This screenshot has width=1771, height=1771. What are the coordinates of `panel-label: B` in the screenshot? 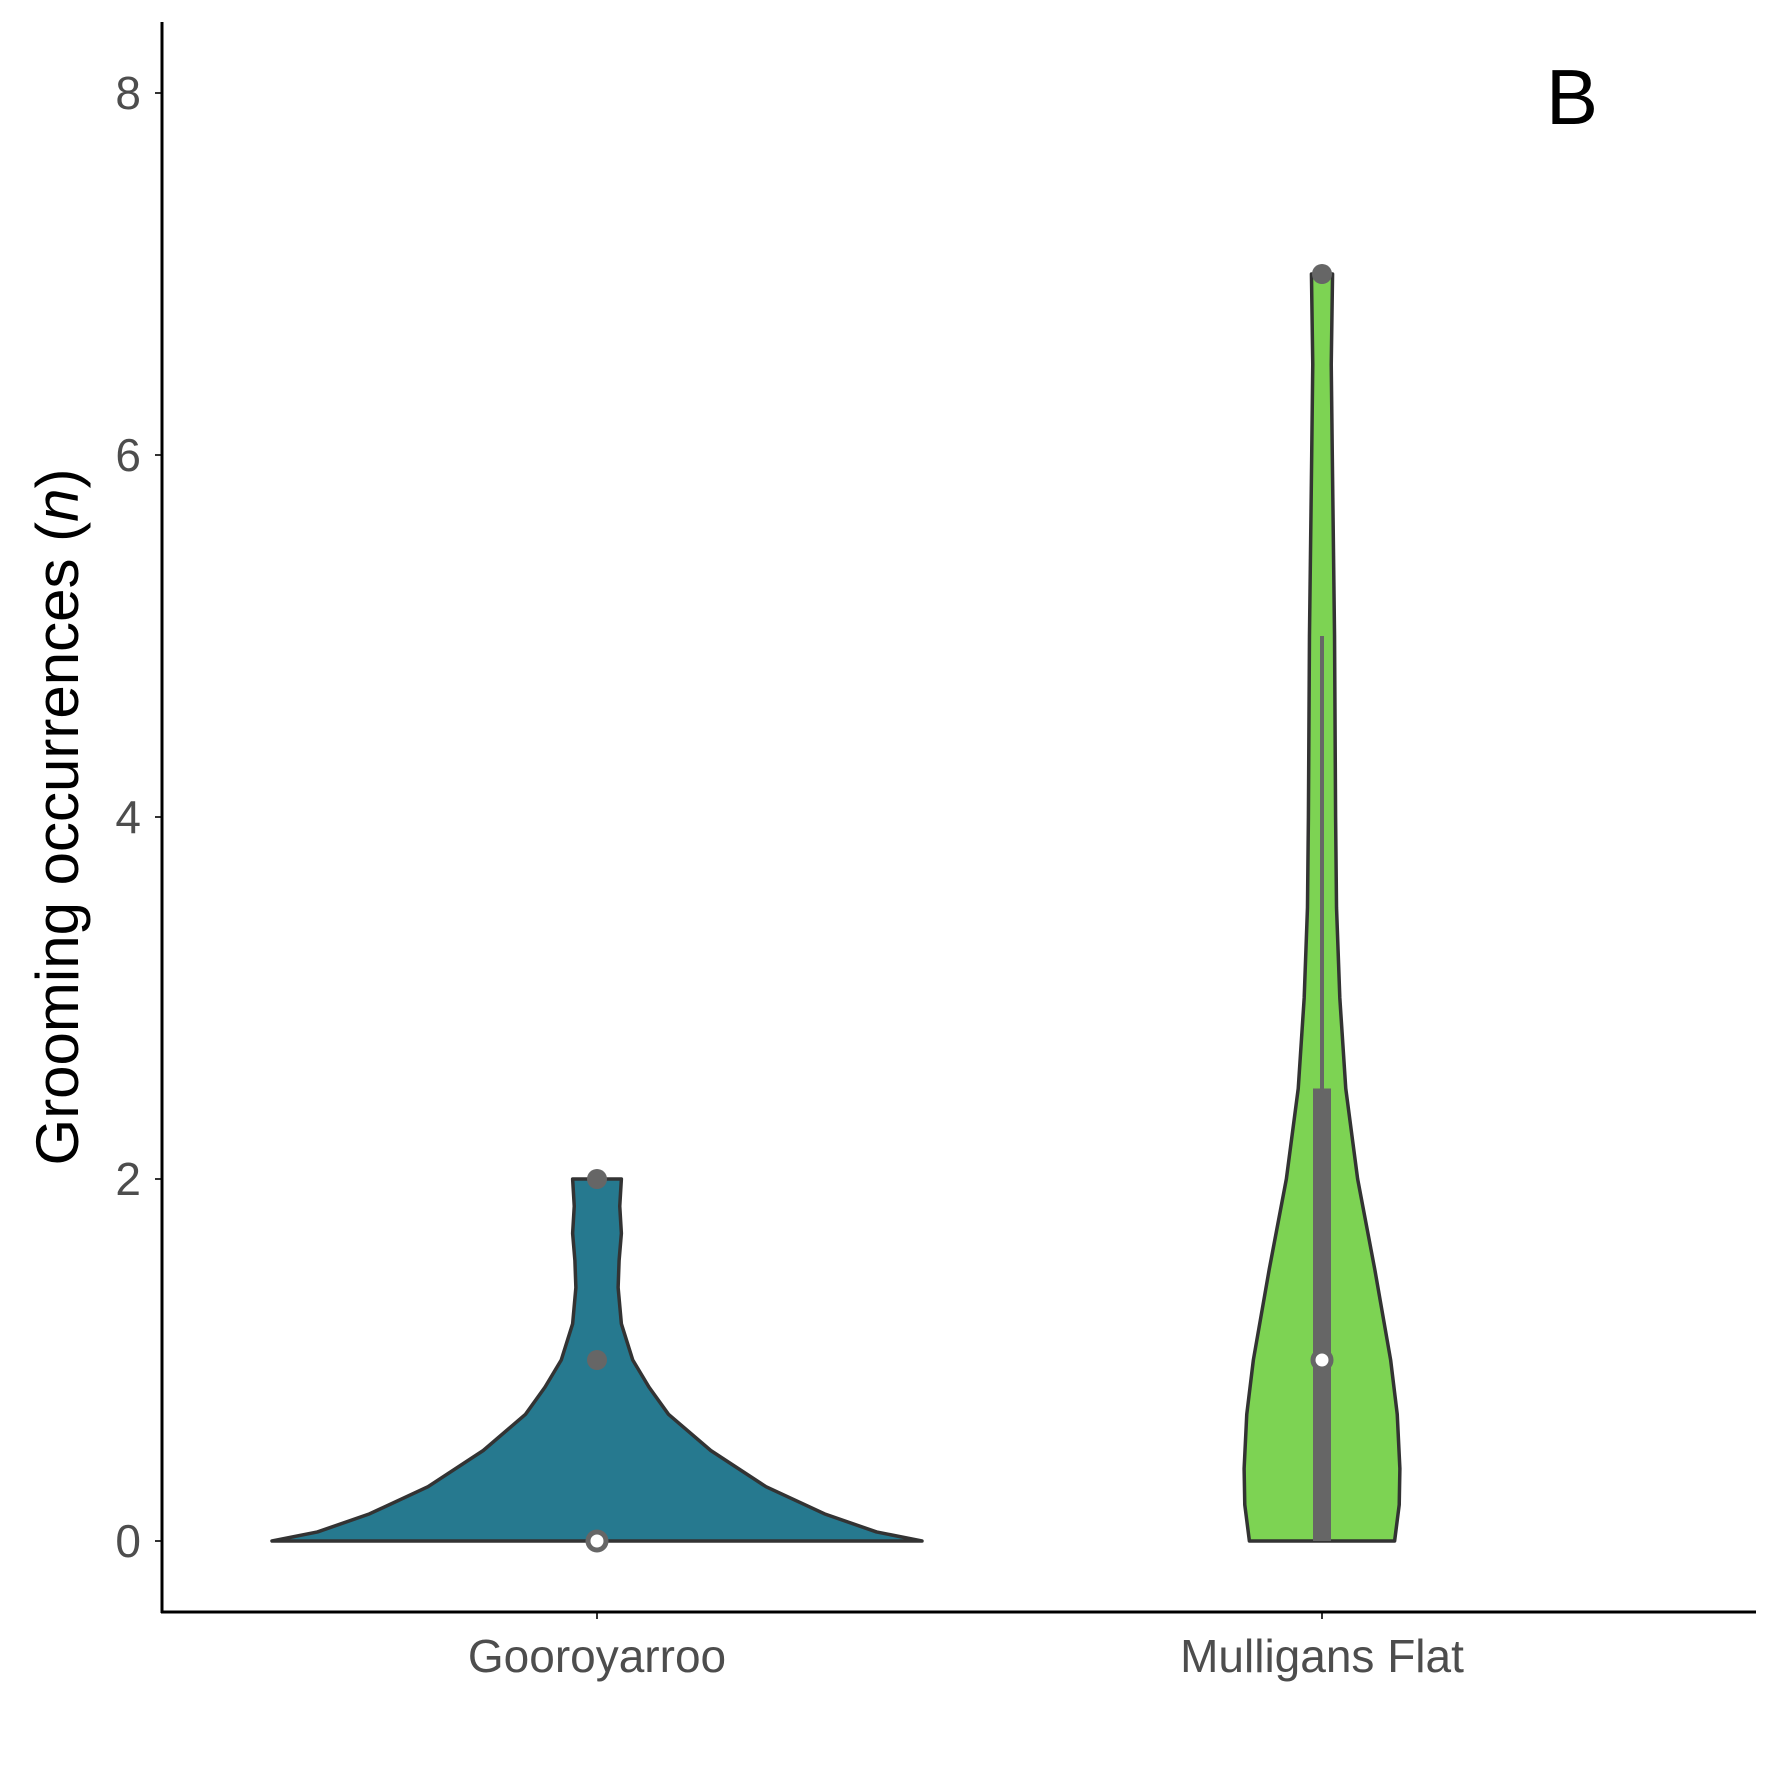 It's located at (1572, 97).